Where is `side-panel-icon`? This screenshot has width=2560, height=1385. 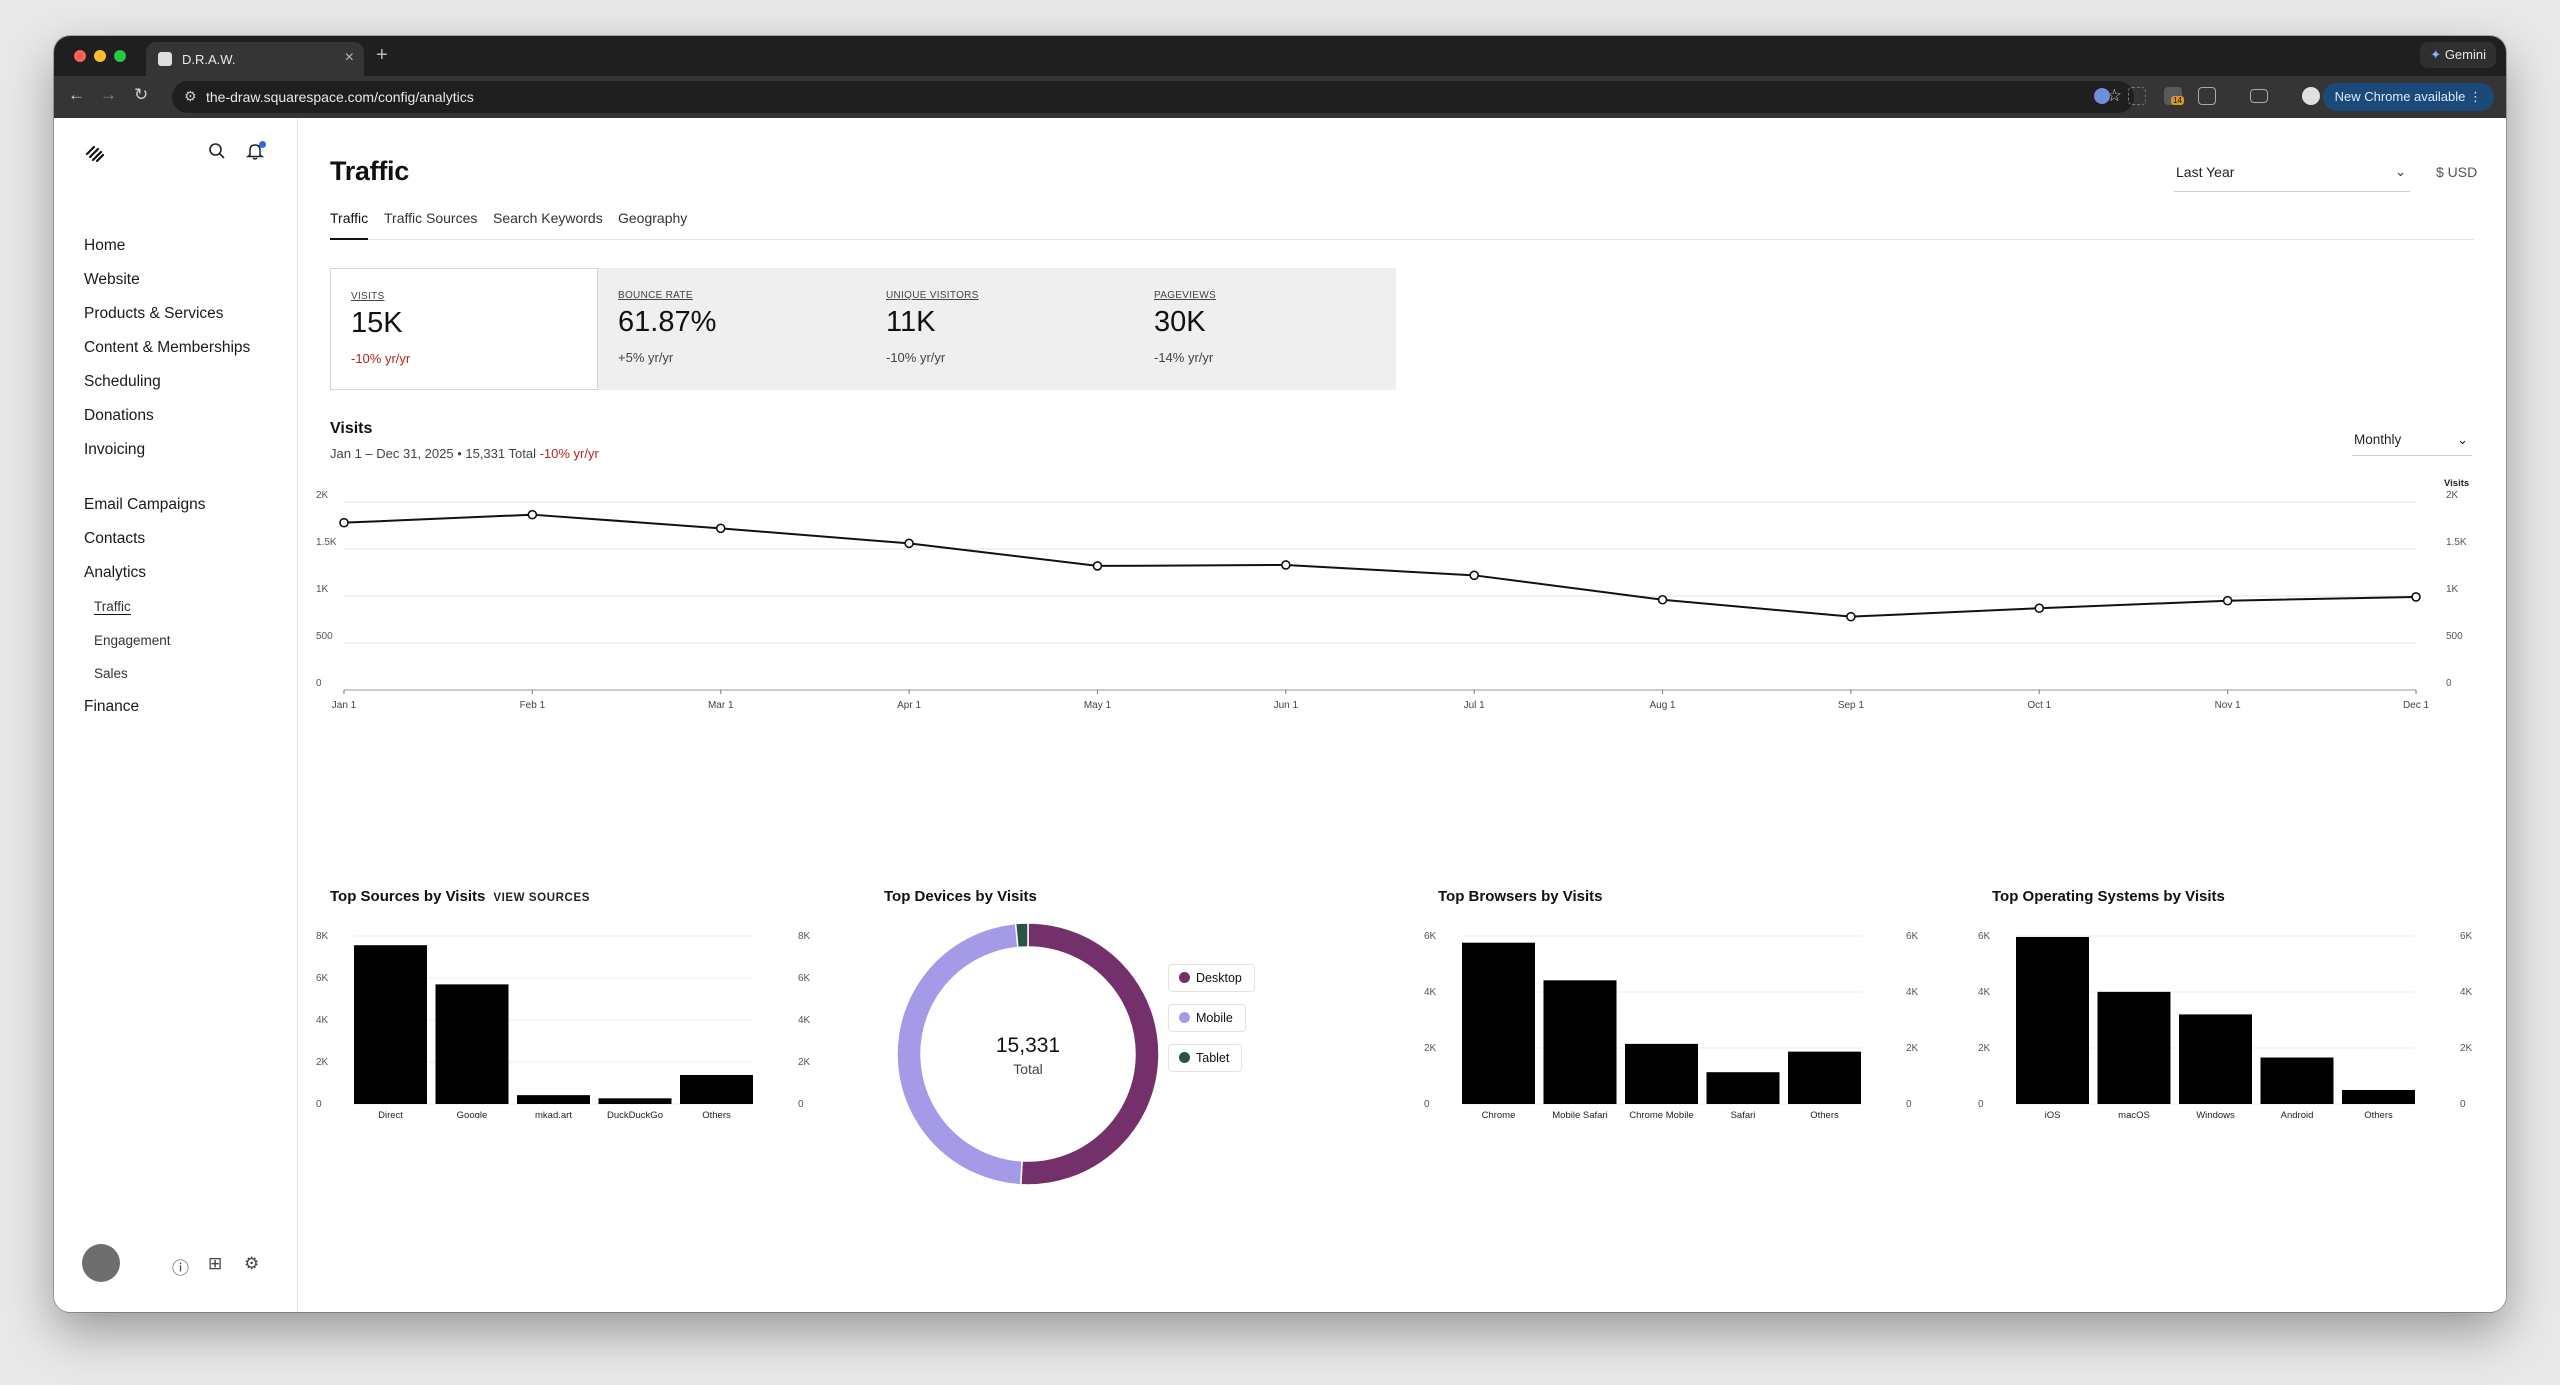 side-panel-icon is located at coordinates (2259, 96).